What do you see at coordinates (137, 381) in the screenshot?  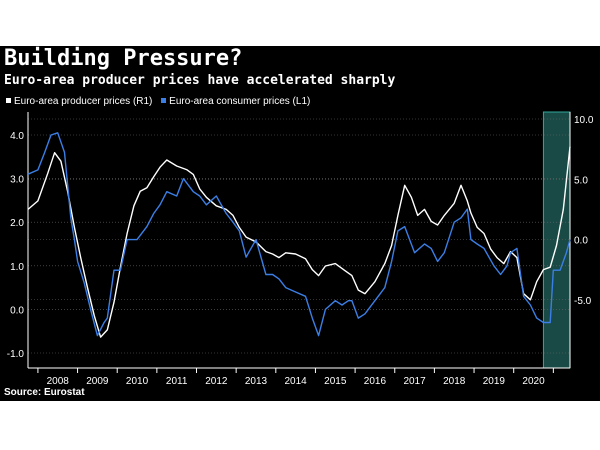 I see `x-tick-label: 2010` at bounding box center [137, 381].